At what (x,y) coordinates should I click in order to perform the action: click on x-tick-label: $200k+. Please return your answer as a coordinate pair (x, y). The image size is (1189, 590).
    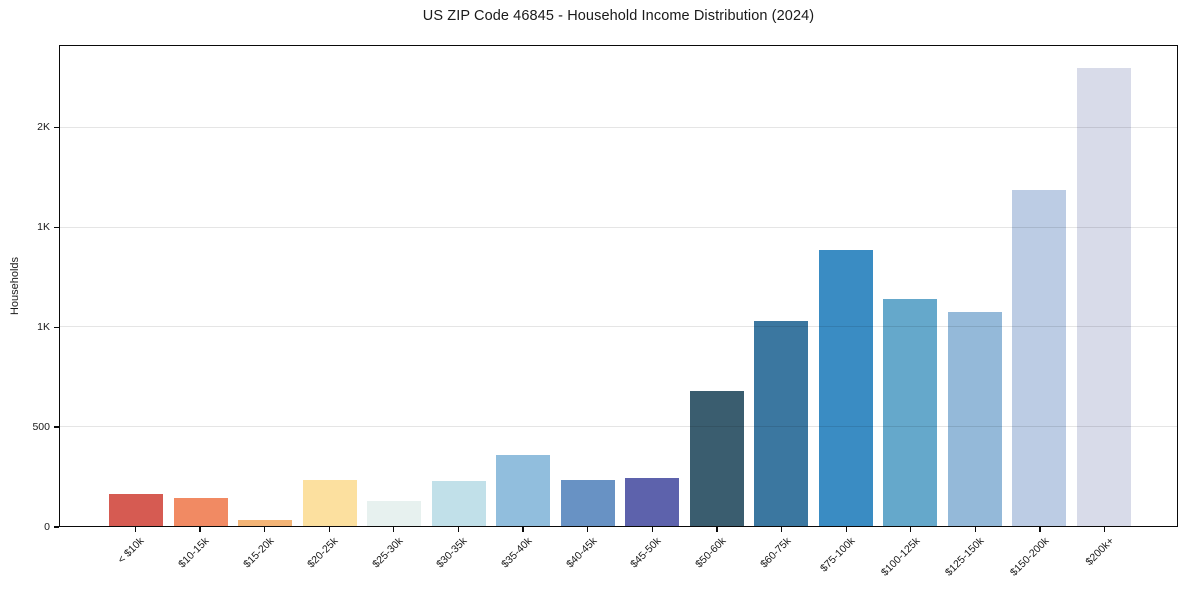
    Looking at the image, I should click on (1100, 552).